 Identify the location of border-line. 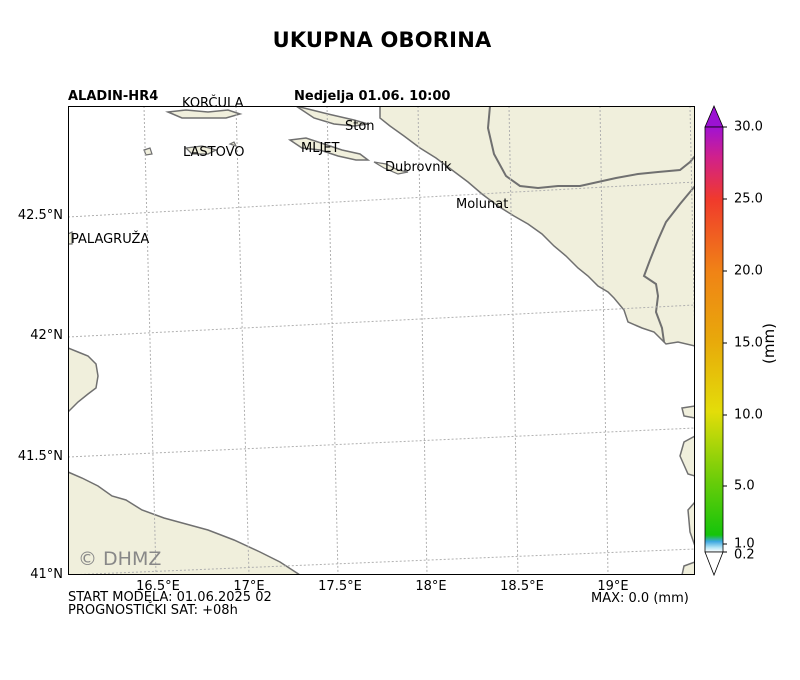
(590, 148).